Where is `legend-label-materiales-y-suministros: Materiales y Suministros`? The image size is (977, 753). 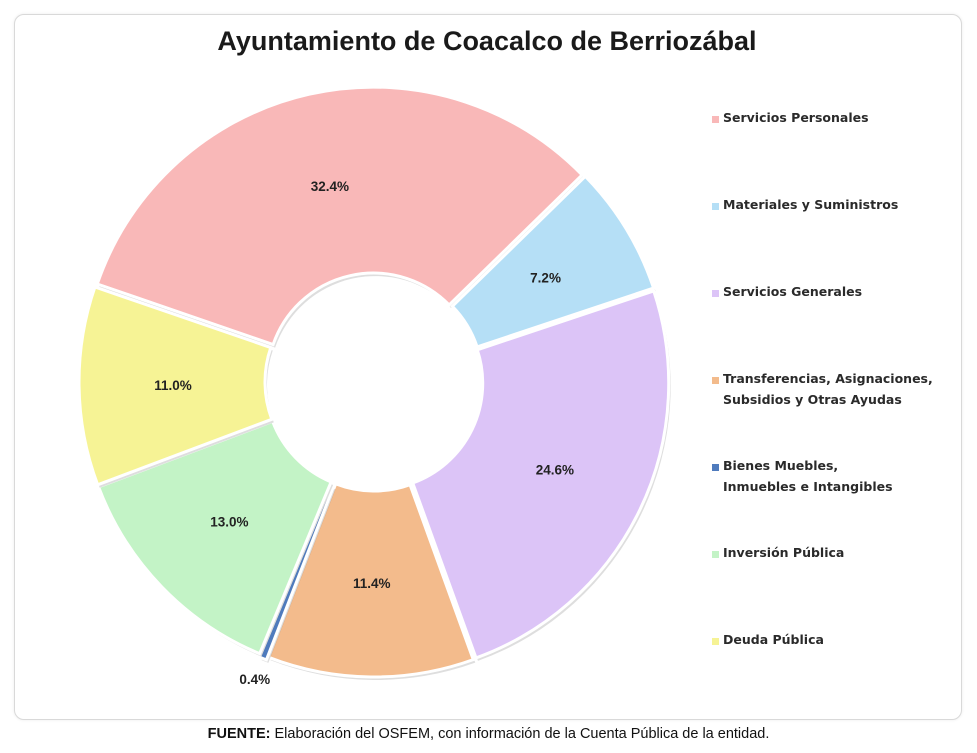 legend-label-materiales-y-suministros: Materiales y Suministros is located at coordinates (811, 204).